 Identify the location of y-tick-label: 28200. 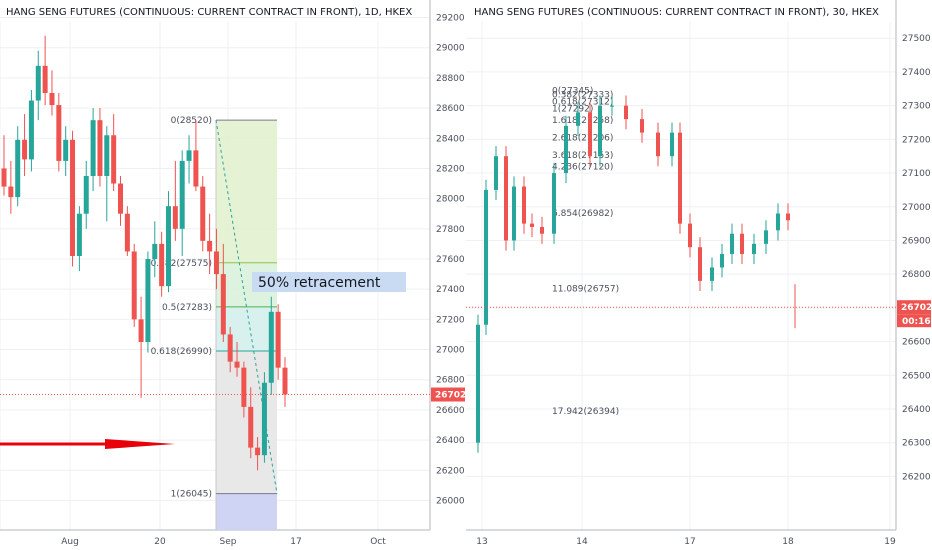
(450, 169).